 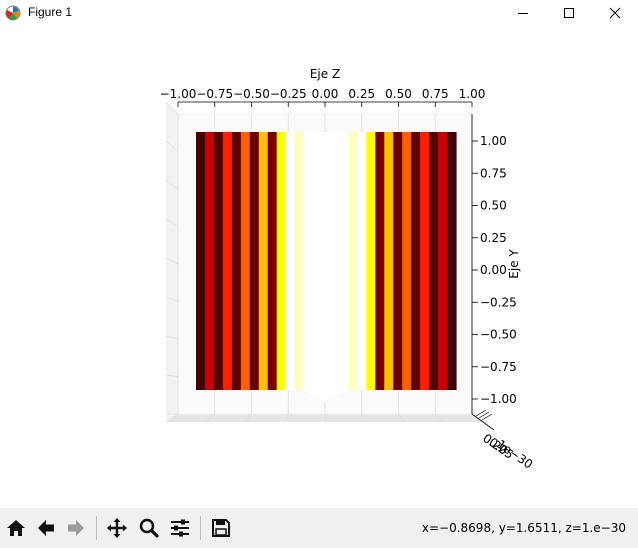 I want to click on navigation-toolbar: x=−0.8698, y=1.6511, z=1.e−30, so click(x=319, y=528).